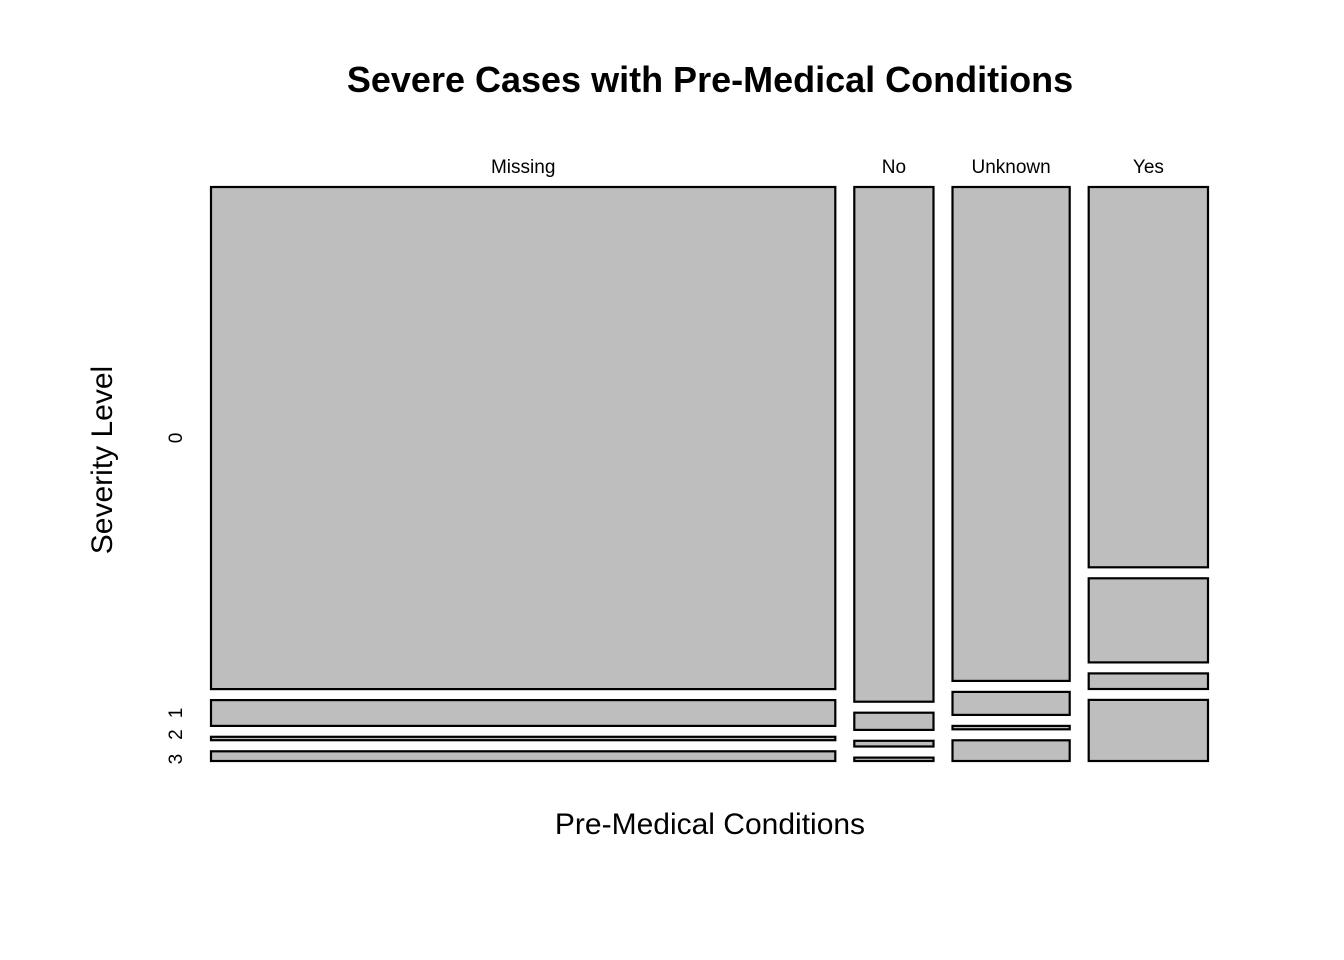 The width and height of the screenshot is (1344, 960). Describe the element at coordinates (710, 824) in the screenshot. I see `x-axis-label: Pre-Medical Conditions` at that location.